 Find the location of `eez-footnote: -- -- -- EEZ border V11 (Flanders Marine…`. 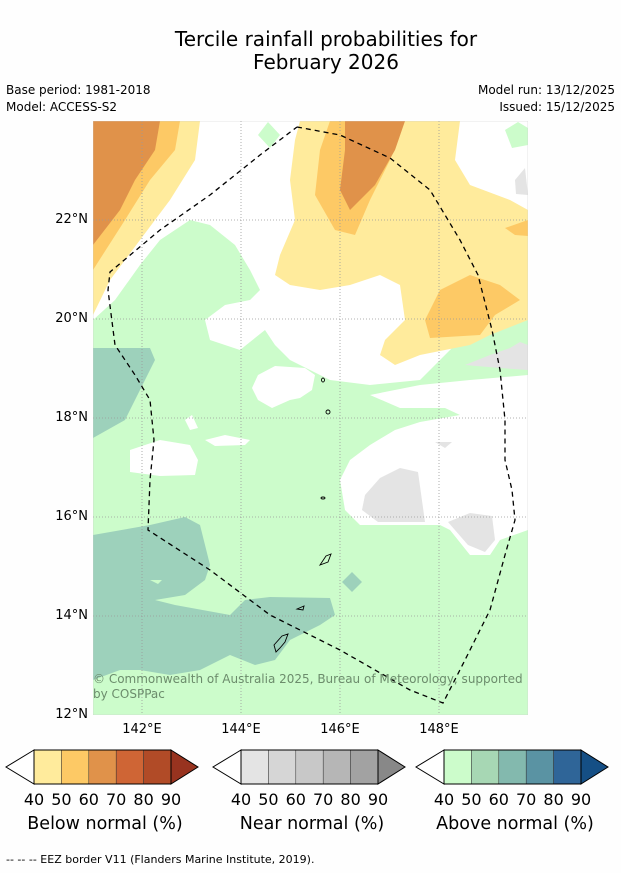

eez-footnote: -- -- -- EEZ border V11 (Flanders Marine… is located at coordinates (160, 859).